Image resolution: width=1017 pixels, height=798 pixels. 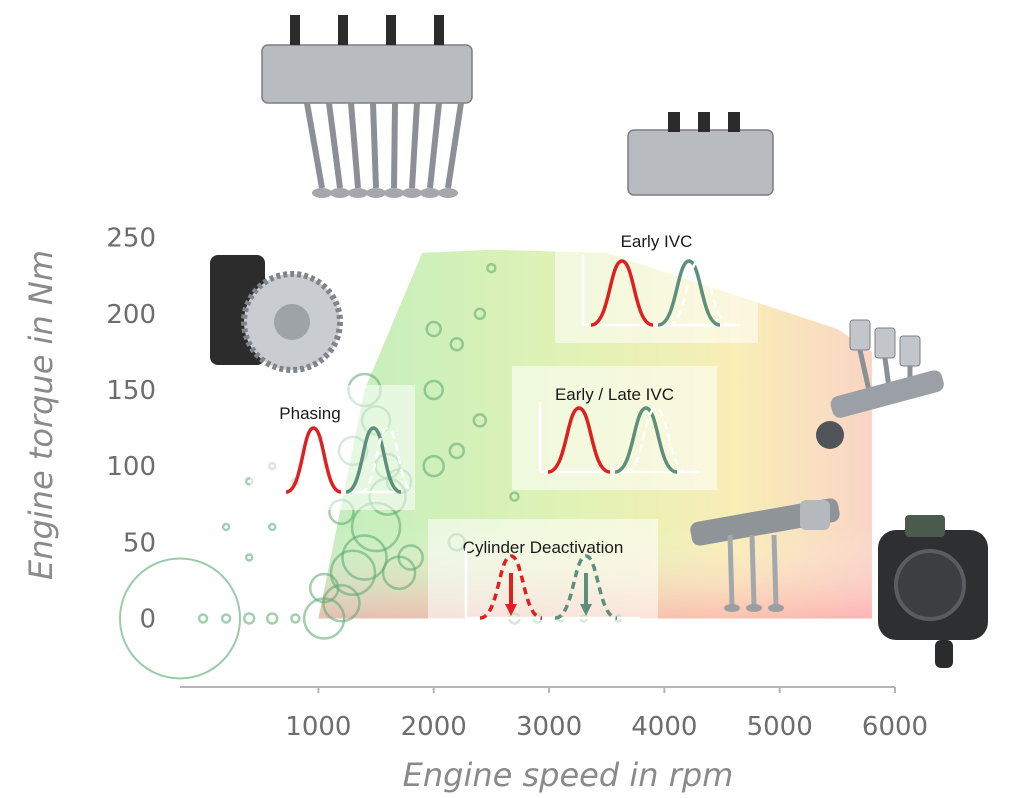 What do you see at coordinates (139, 543) in the screenshot?
I see `y-tick-label: 50` at bounding box center [139, 543].